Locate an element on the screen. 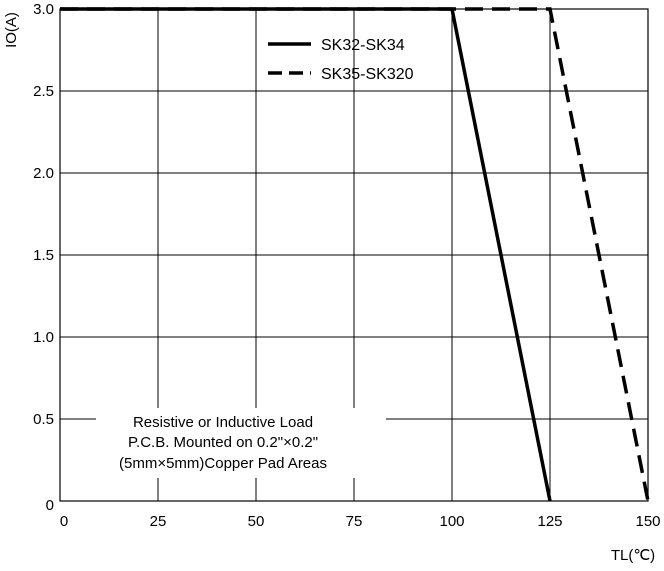 This screenshot has width=664, height=571. x-tick-label: 100 is located at coordinates (451, 521).